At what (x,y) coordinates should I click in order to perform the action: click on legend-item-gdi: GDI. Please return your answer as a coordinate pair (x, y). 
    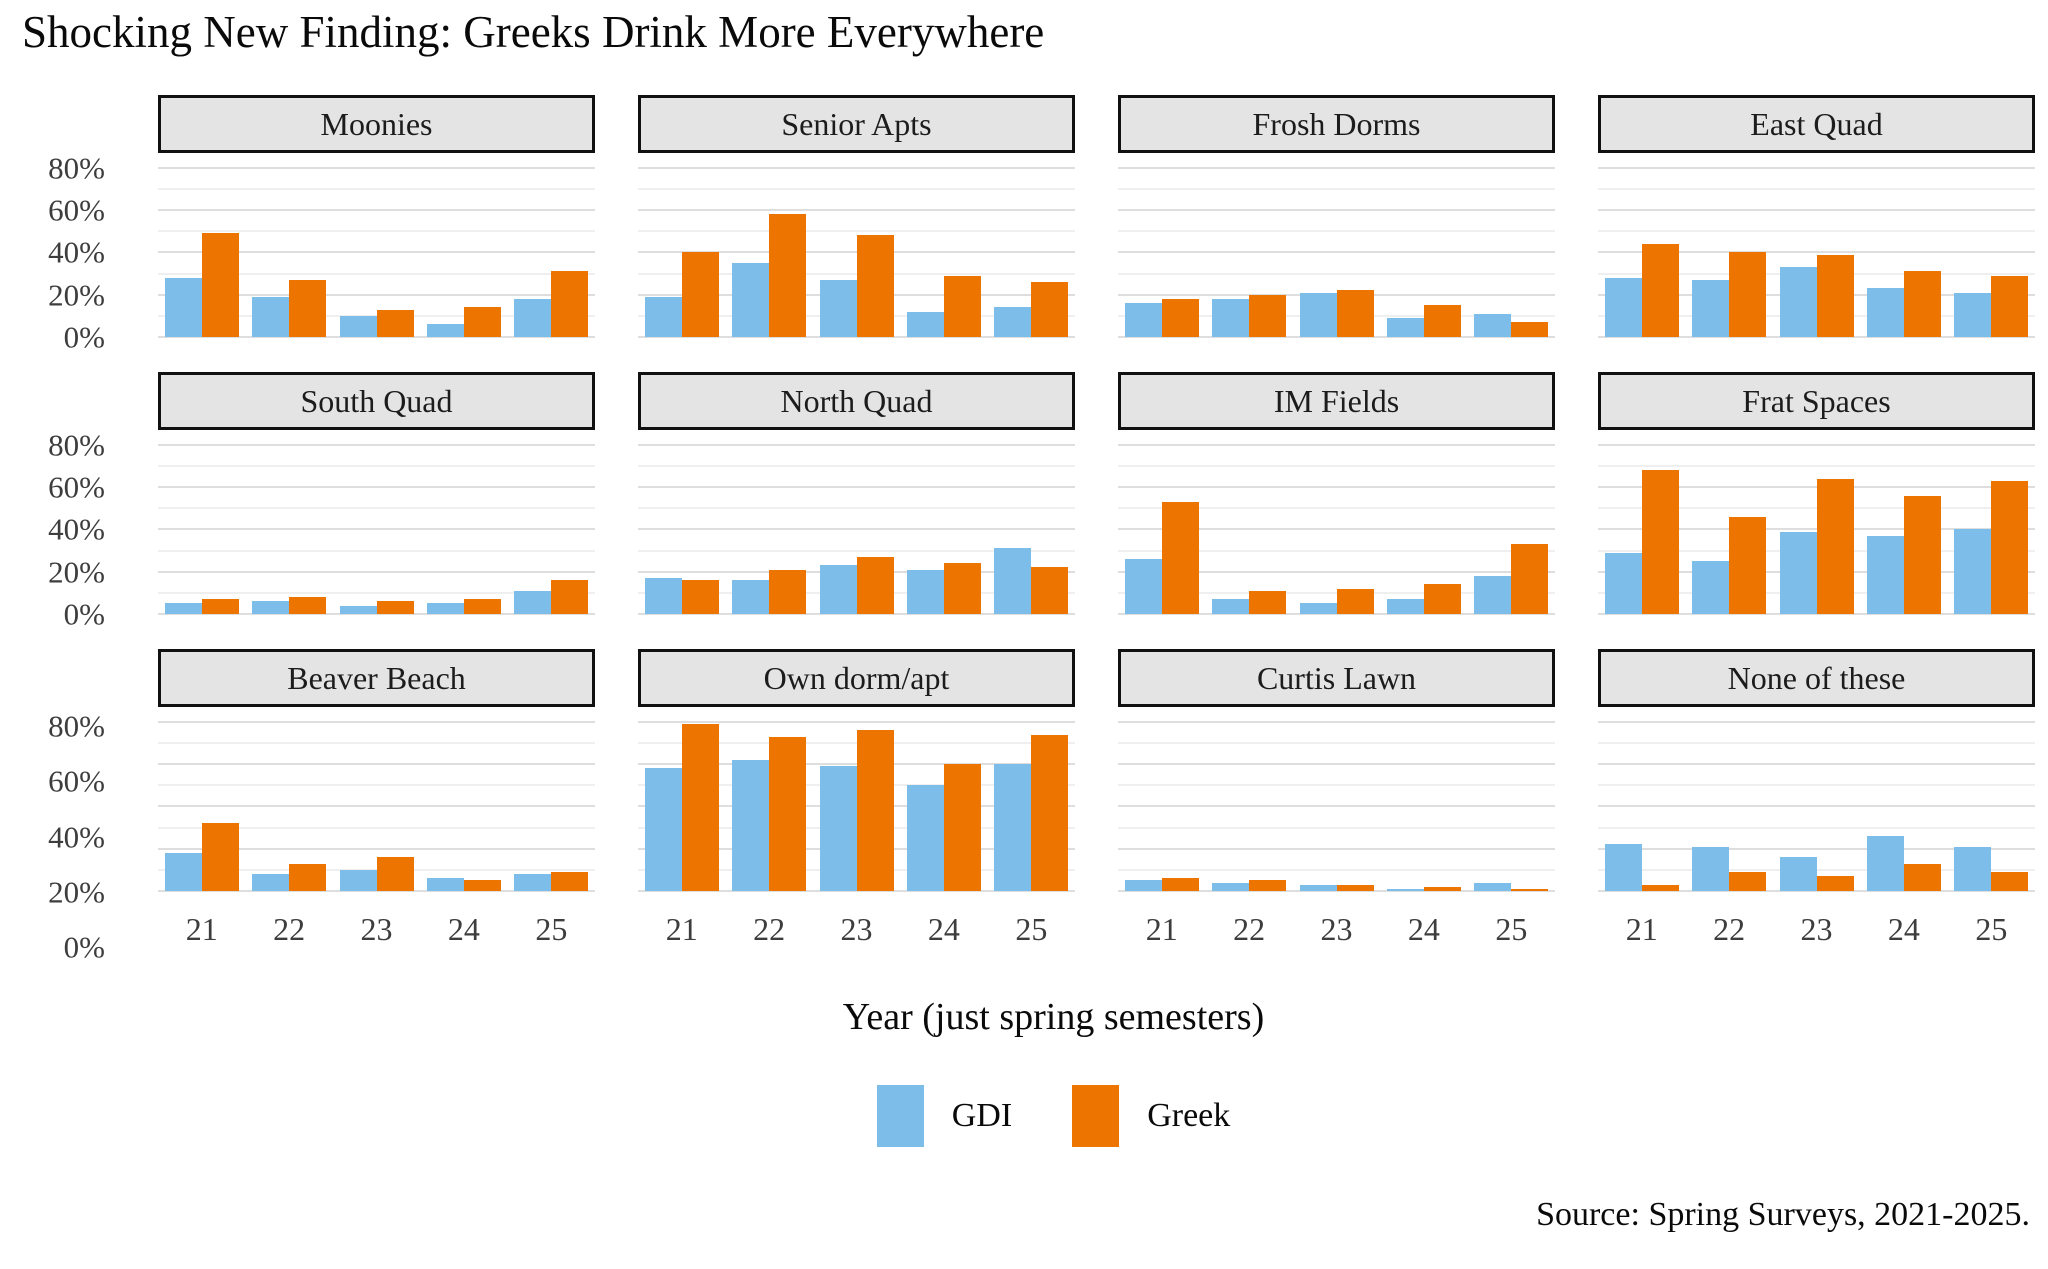
    Looking at the image, I should click on (944, 1116).